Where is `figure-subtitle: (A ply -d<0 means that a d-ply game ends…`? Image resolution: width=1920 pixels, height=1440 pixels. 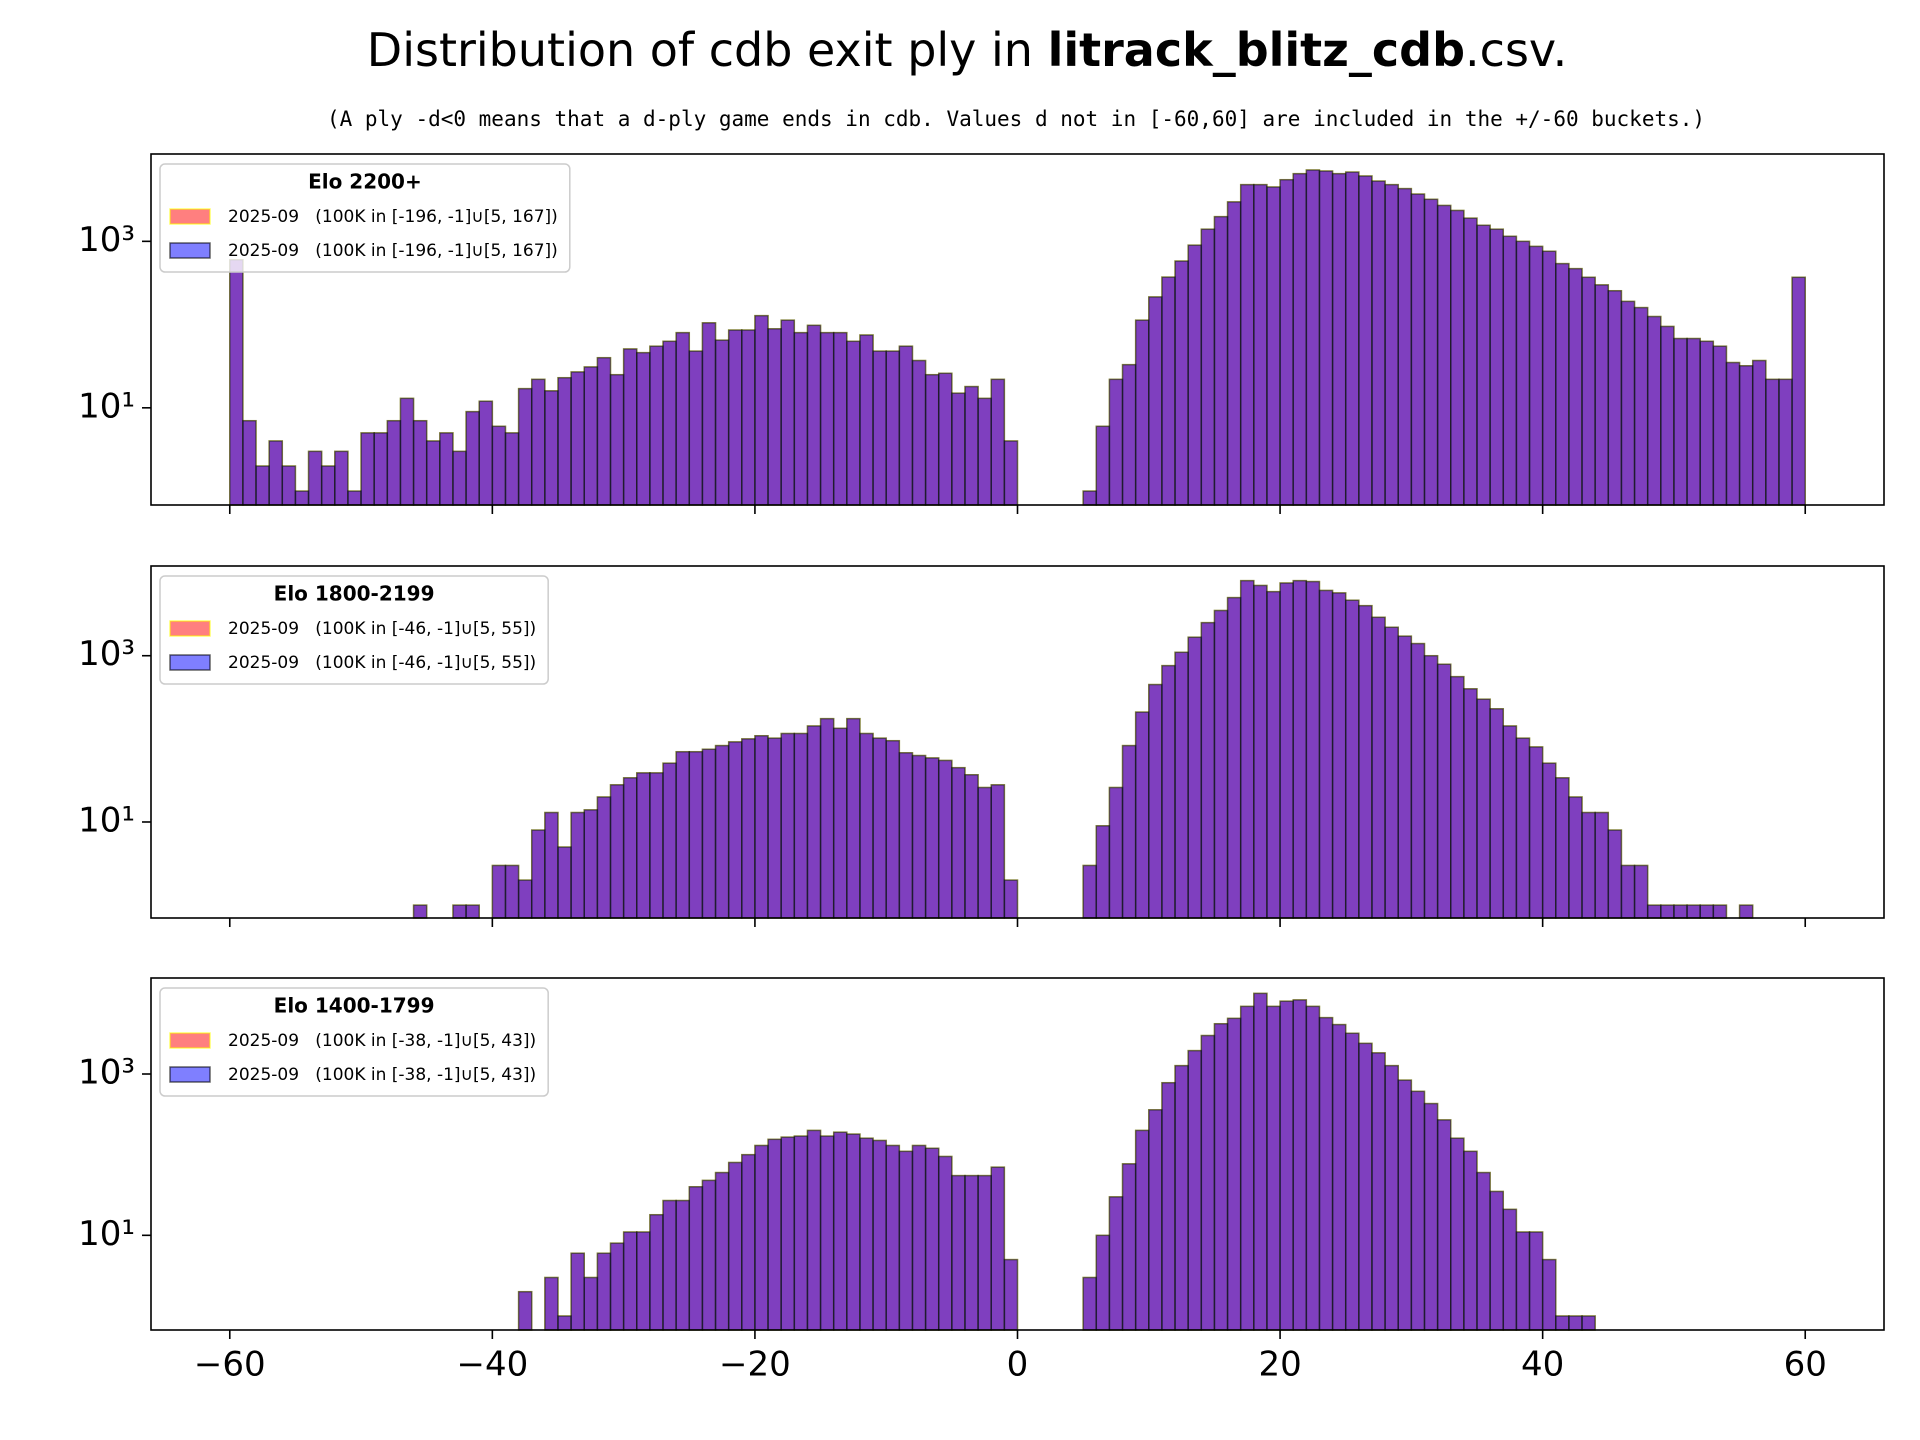 figure-subtitle: (A ply -d<0 means that a d-ply game ends… is located at coordinates (1016, 119).